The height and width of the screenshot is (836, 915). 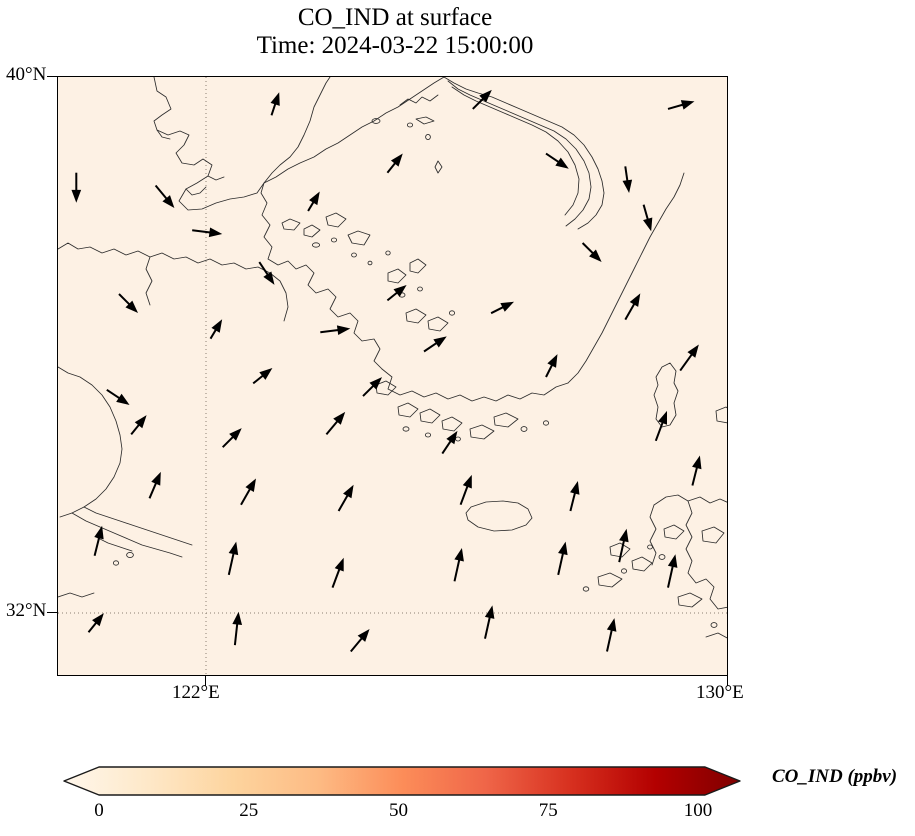 I want to click on axis-label-lat-32: 32°N, so click(x=26, y=610).